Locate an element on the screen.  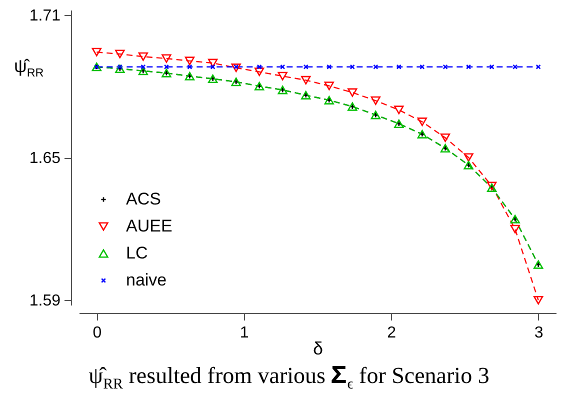
text: ψ̂$_{RR}$ resulted from various 𝚺$_{ϵ}$ for Scenario 3 is located at coordinates (289, 378).